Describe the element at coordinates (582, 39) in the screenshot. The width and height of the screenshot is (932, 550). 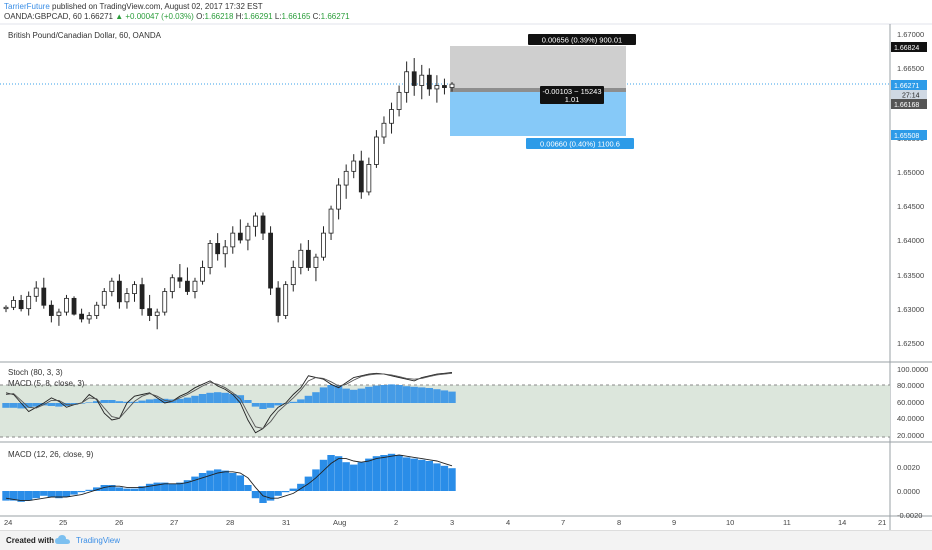
I see `profit-label: 0.00656 (0.39%) 900.01` at that location.